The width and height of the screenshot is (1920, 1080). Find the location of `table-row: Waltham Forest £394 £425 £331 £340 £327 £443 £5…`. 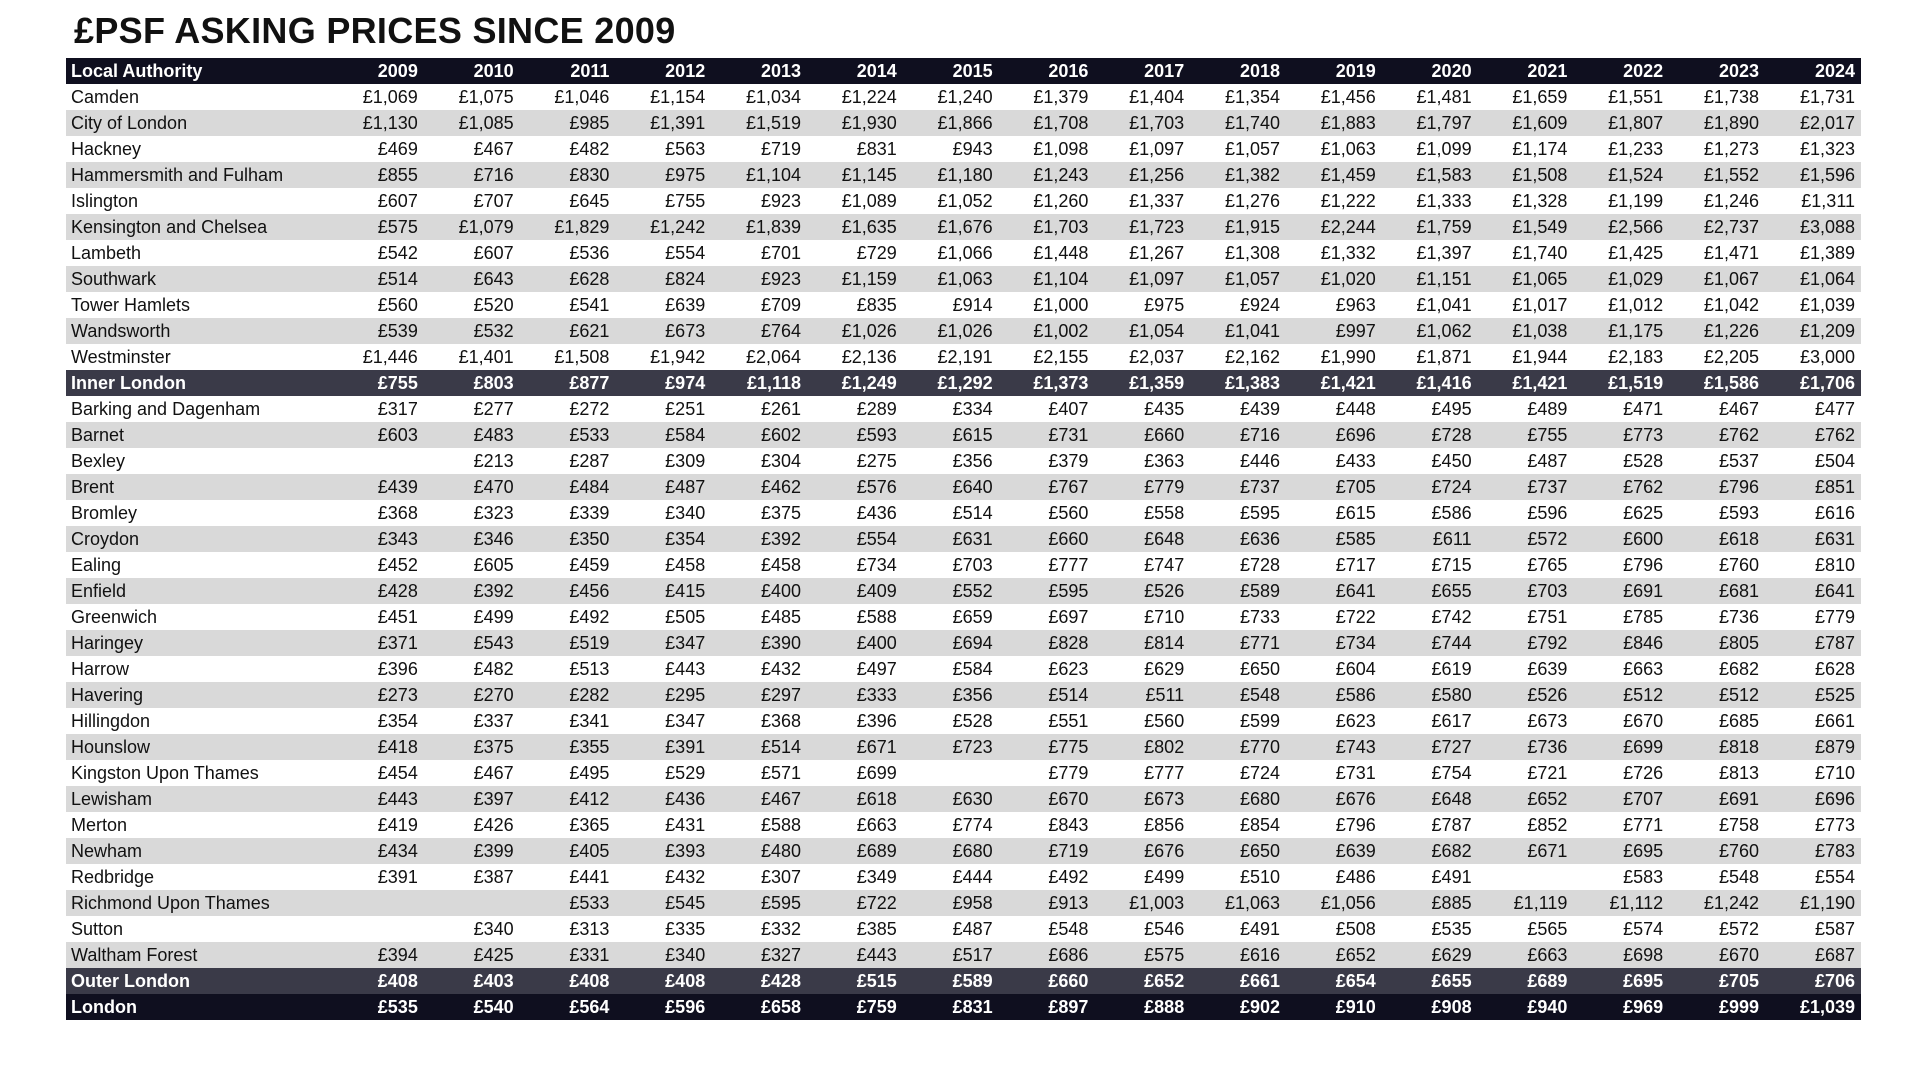

table-row: Waltham Forest £394 £425 £331 £340 £327 £443 £5… is located at coordinates (963, 955).